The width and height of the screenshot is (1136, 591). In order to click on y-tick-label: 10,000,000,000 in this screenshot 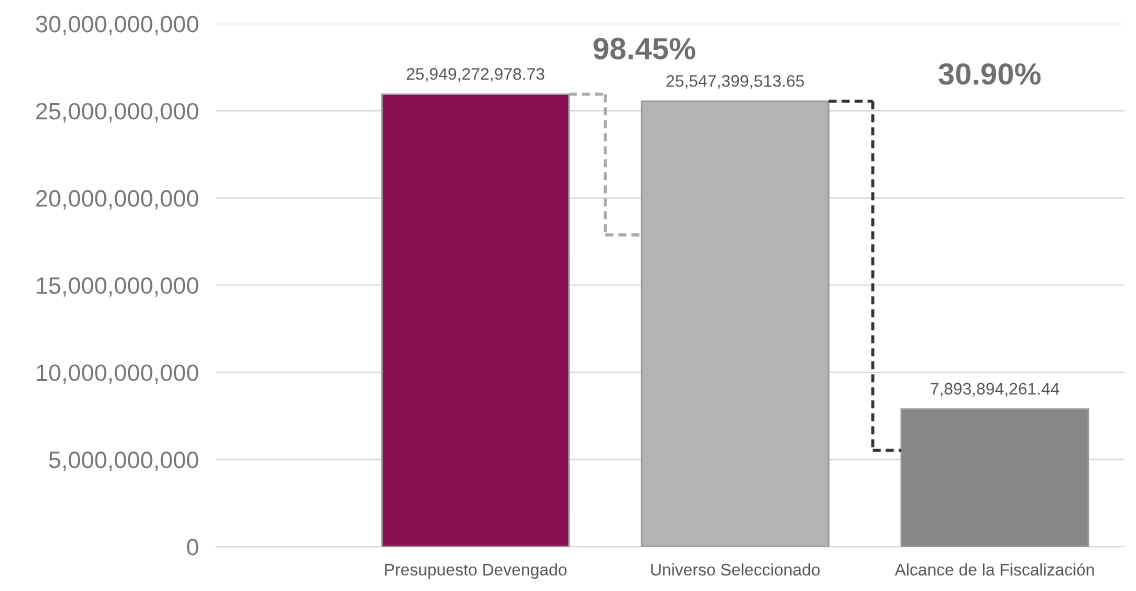, I will do `click(117, 374)`.